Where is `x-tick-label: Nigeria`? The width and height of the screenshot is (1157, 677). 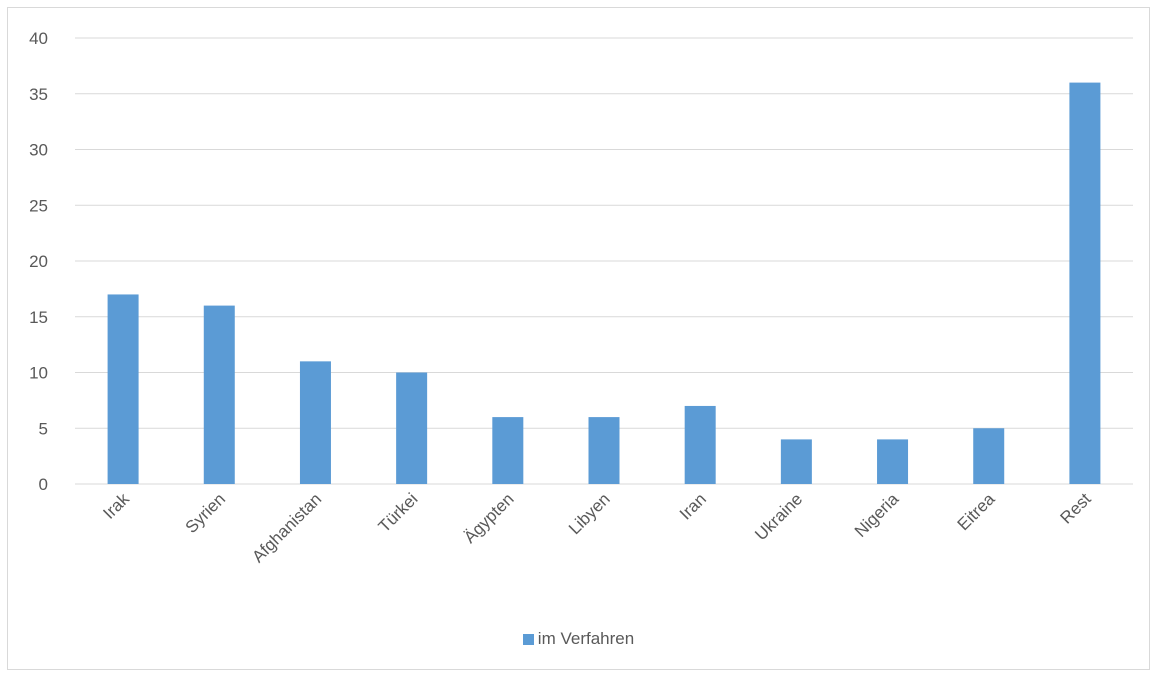
x-tick-label: Nigeria is located at coordinates (877, 515).